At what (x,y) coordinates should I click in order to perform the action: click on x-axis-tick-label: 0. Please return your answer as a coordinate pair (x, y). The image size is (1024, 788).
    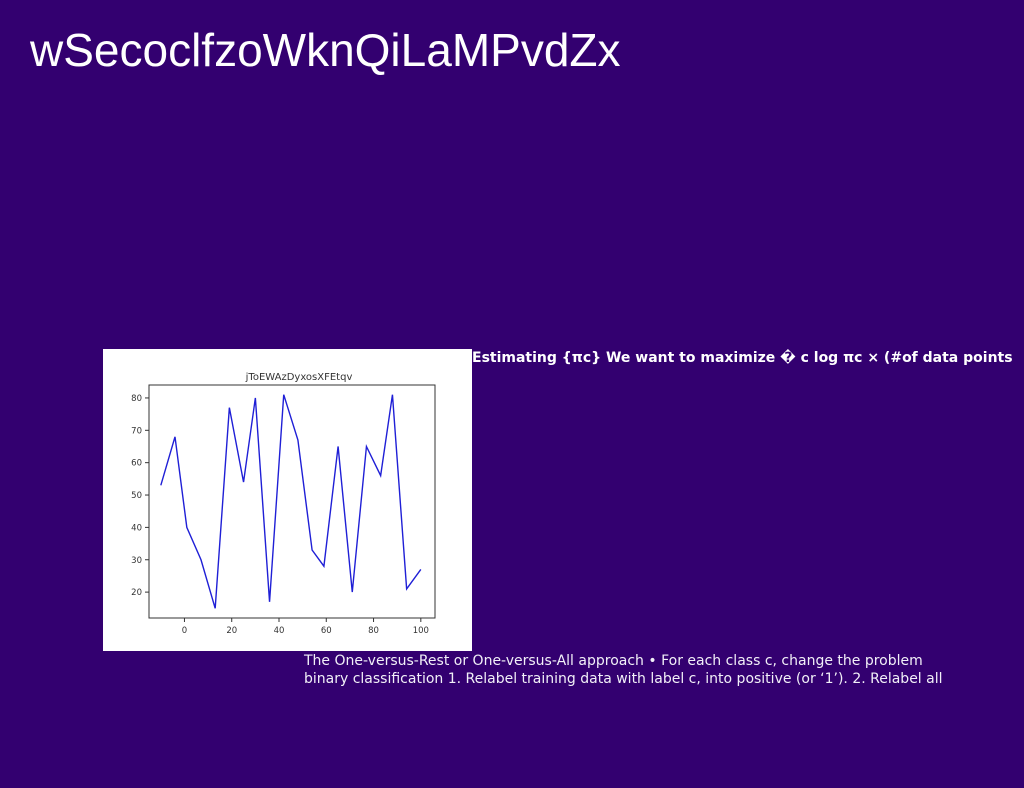
    Looking at the image, I should click on (184, 631).